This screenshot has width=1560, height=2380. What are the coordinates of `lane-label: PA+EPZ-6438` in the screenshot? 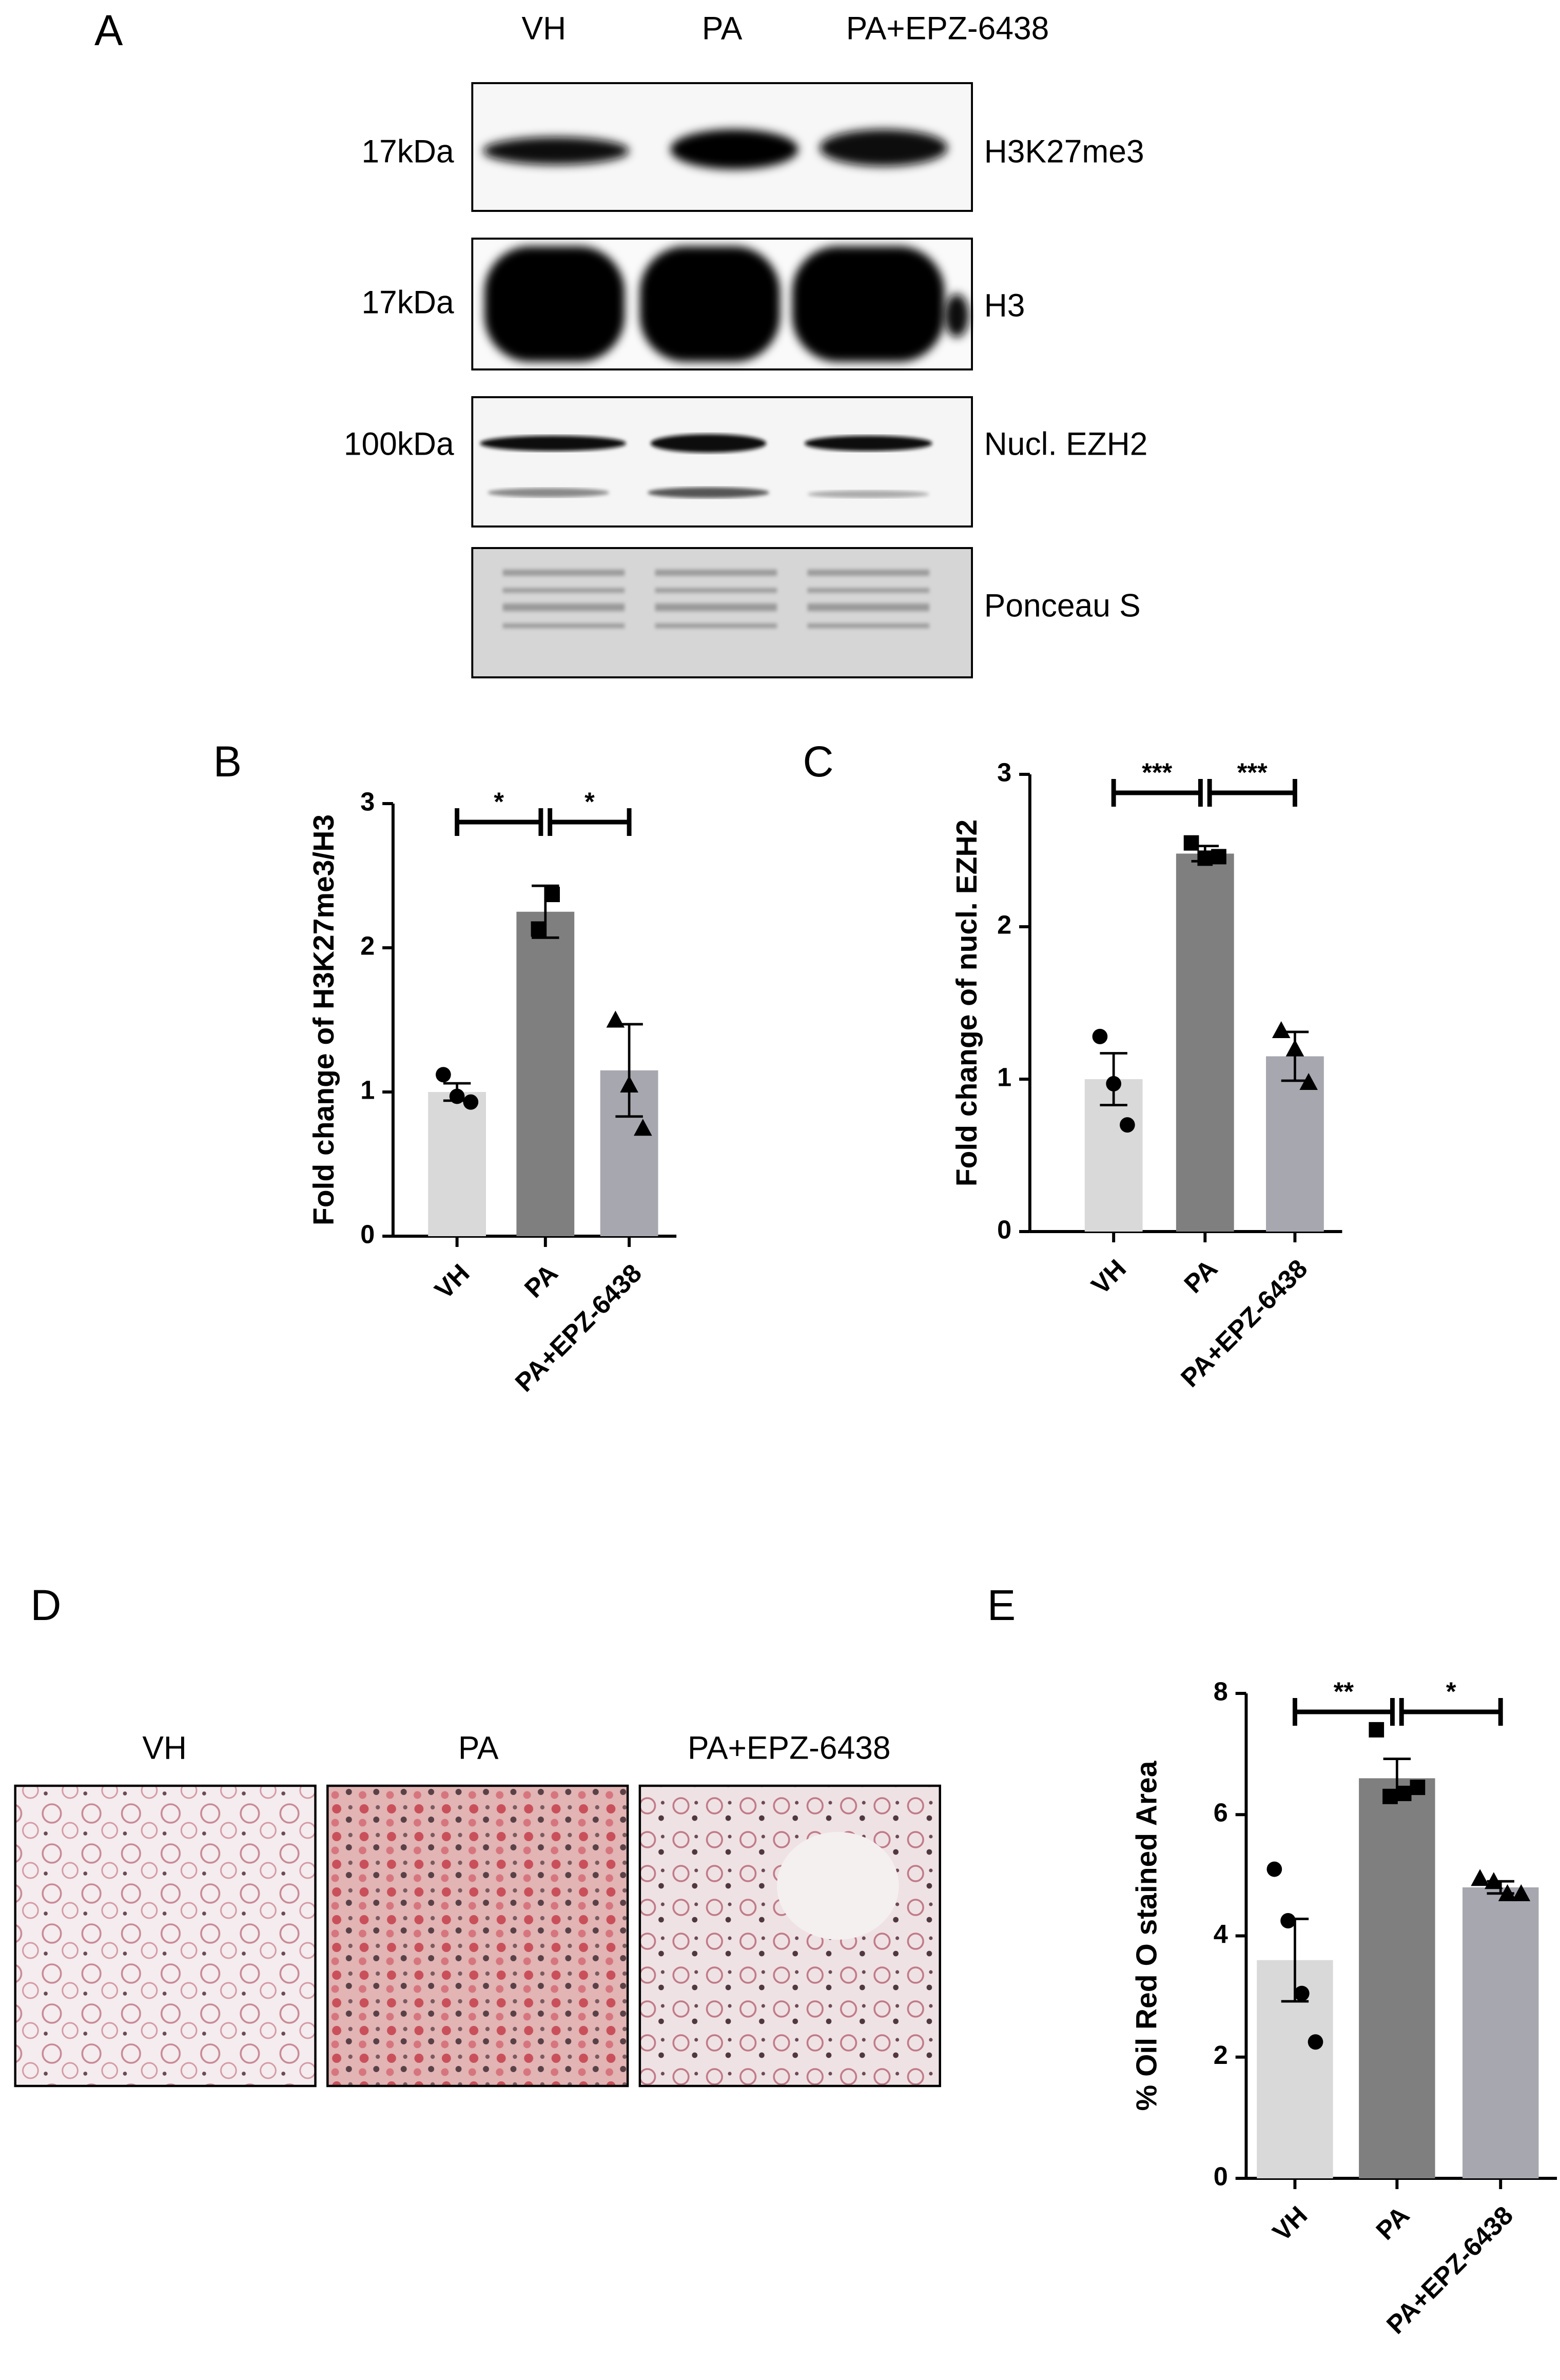 It's located at (947, 28).